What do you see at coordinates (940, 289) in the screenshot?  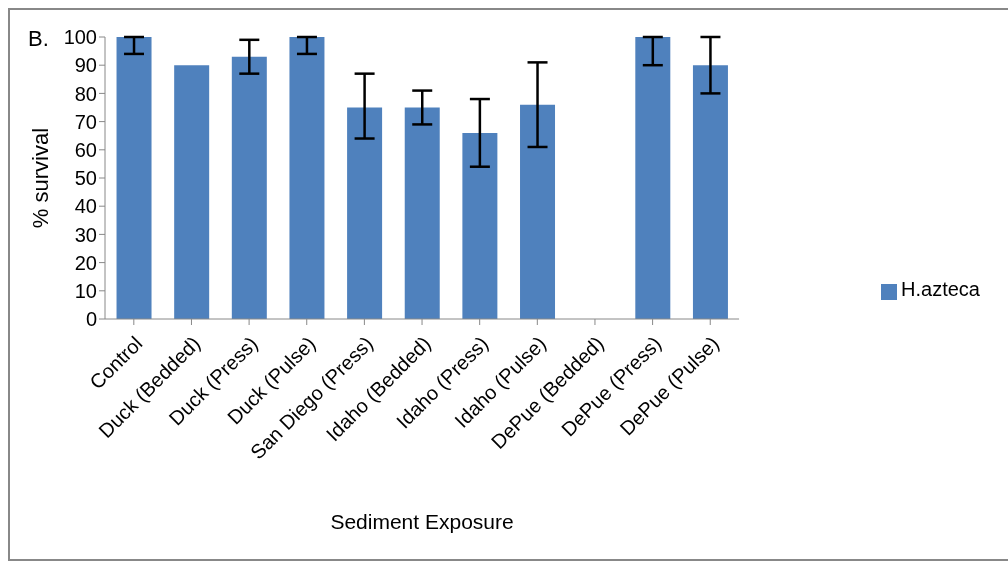 I see `legend-label: H.azteca` at bounding box center [940, 289].